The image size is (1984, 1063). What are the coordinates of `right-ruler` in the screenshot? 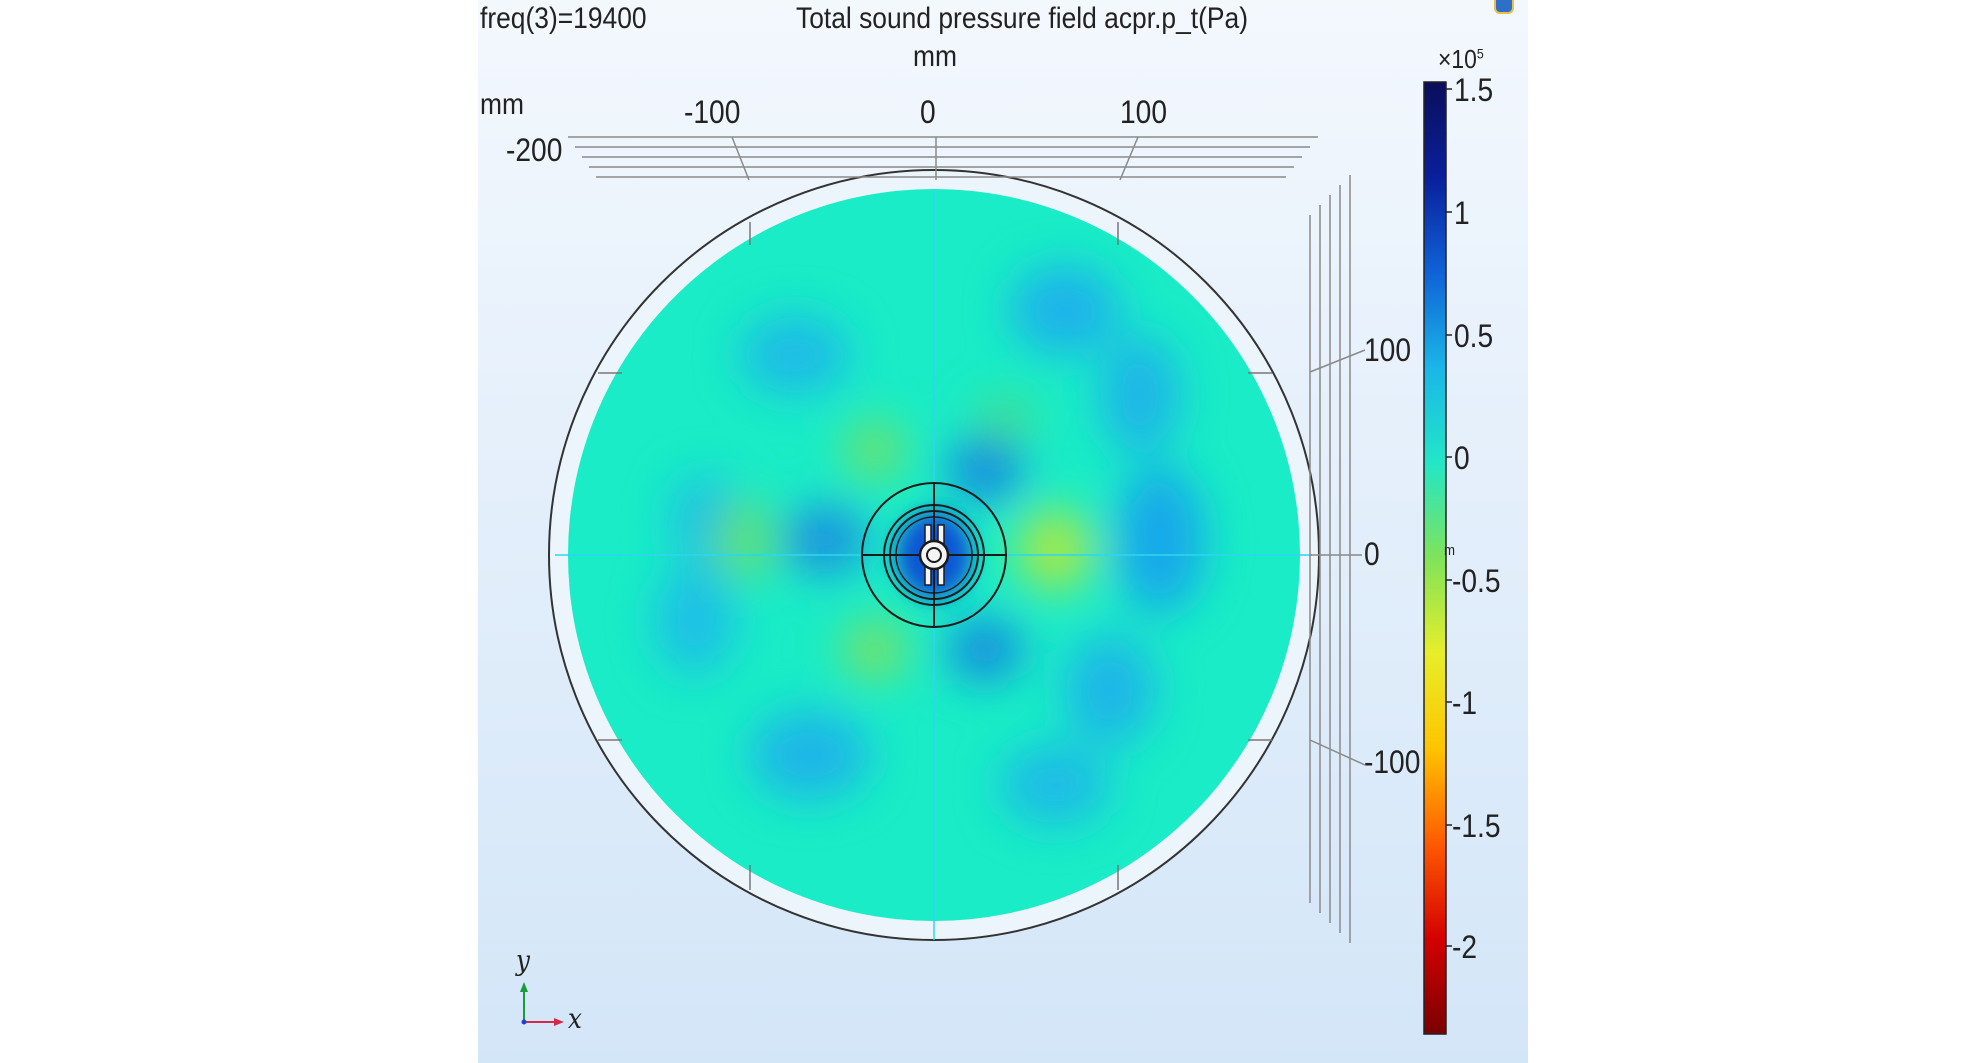 It's located at (1337, 559).